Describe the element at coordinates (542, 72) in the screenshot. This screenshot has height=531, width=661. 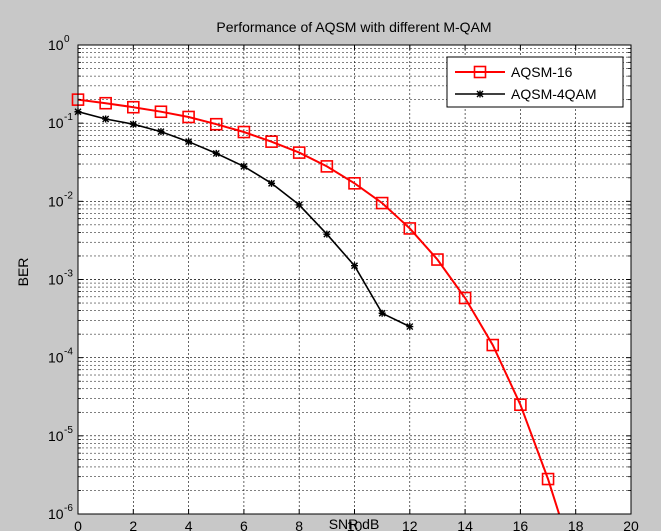
I see `legend-label: AQSM-16` at that location.